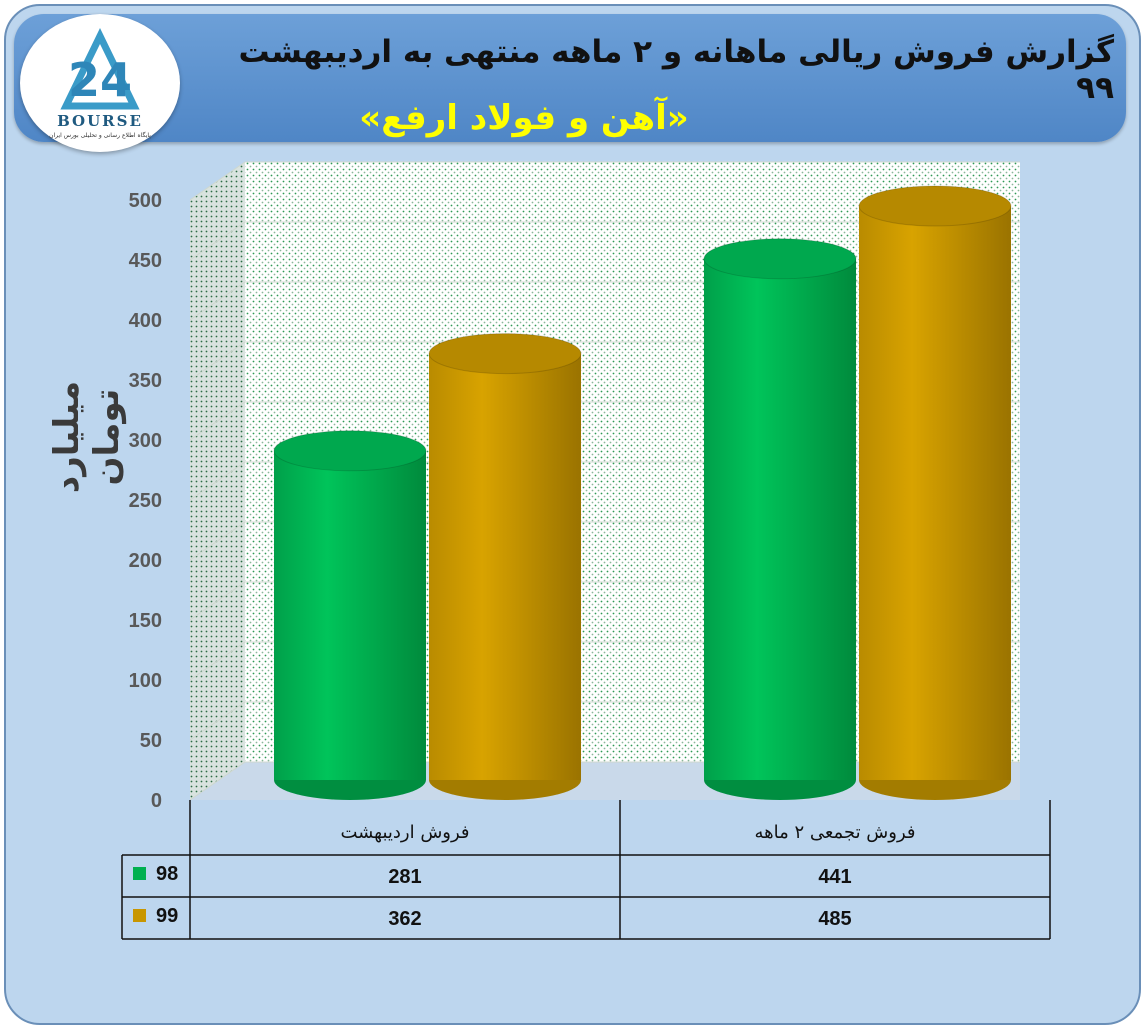 This screenshot has width=1143, height=1027. I want to click on svg-text: 24, so click(100, 80).